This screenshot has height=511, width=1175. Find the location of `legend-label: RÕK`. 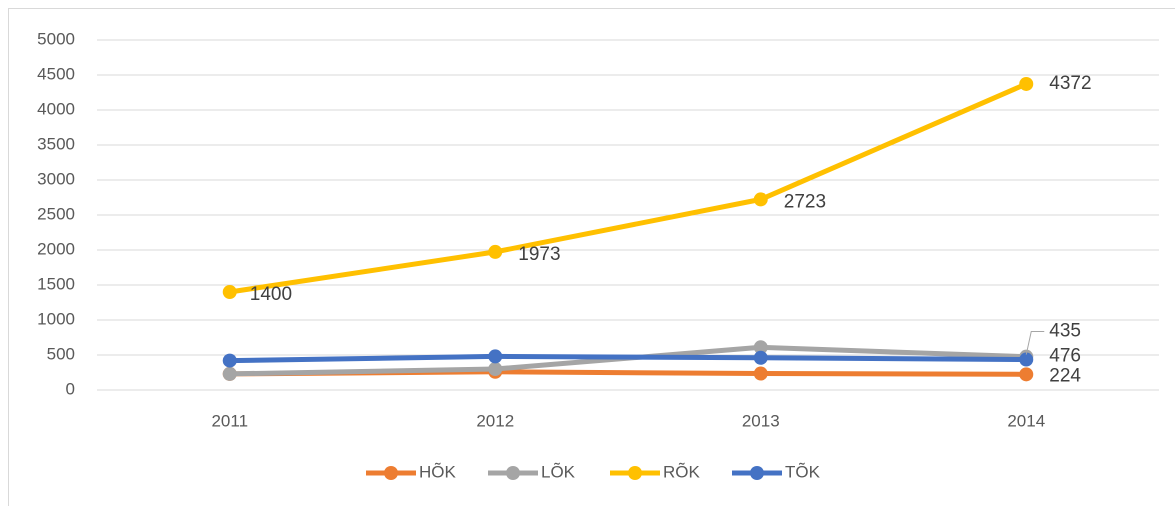

legend-label: RÕK is located at coordinates (682, 471).